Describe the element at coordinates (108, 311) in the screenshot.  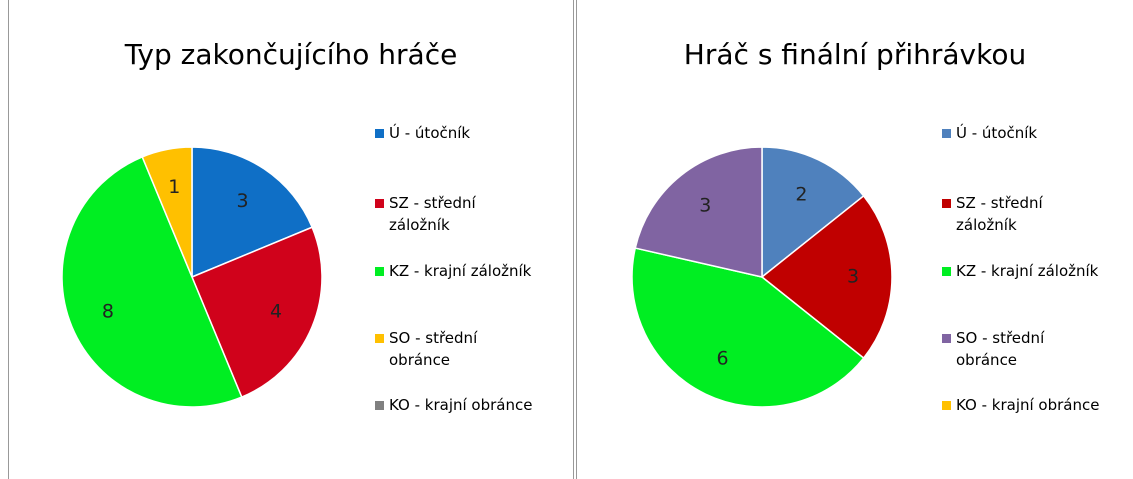
I see `data-label: 8` at that location.